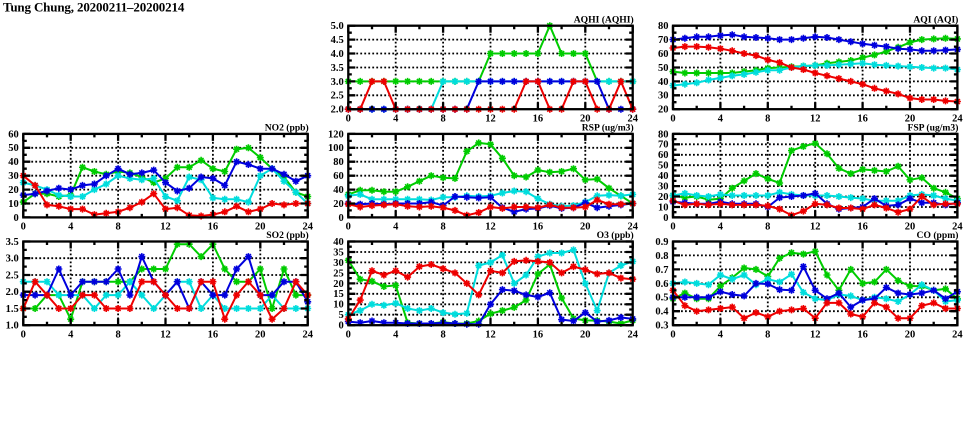 This screenshot has height=447, width=975. Describe the element at coordinates (932, 128) in the screenshot. I see `svg-text: FSP (ug/m3)` at that location.